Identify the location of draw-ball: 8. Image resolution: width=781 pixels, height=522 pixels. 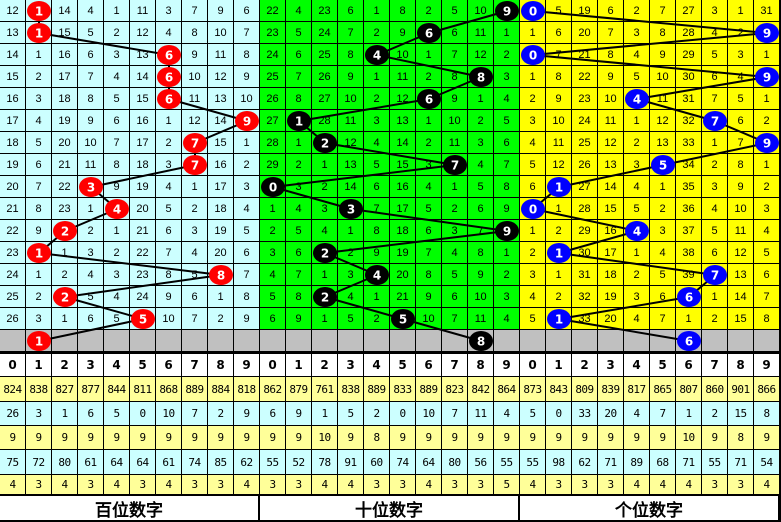
(221, 275).